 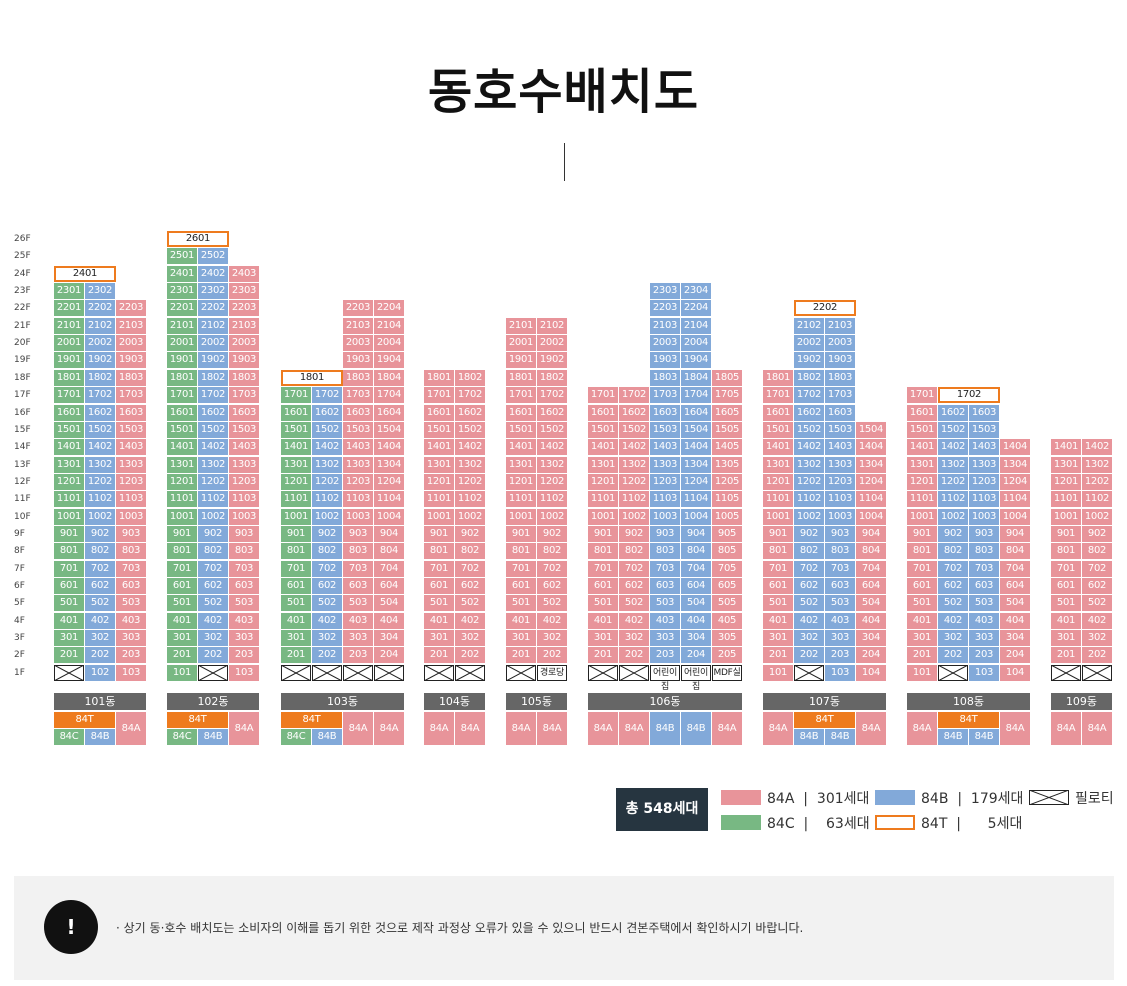 I want to click on unit-cell: 1603, so click(x=358, y=412).